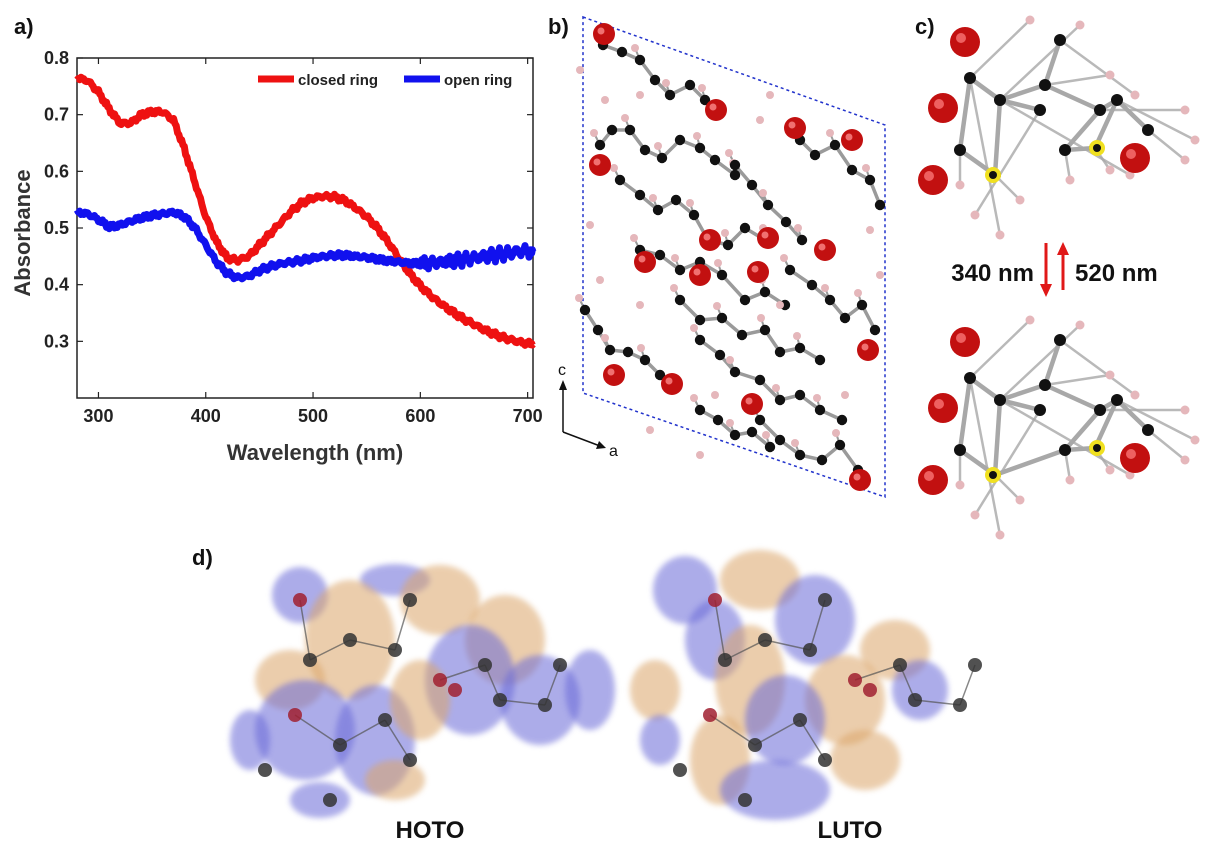 The height and width of the screenshot is (845, 1213). What do you see at coordinates (305, 211) in the screenshot?
I see `series-line-closed-ring` at bounding box center [305, 211].